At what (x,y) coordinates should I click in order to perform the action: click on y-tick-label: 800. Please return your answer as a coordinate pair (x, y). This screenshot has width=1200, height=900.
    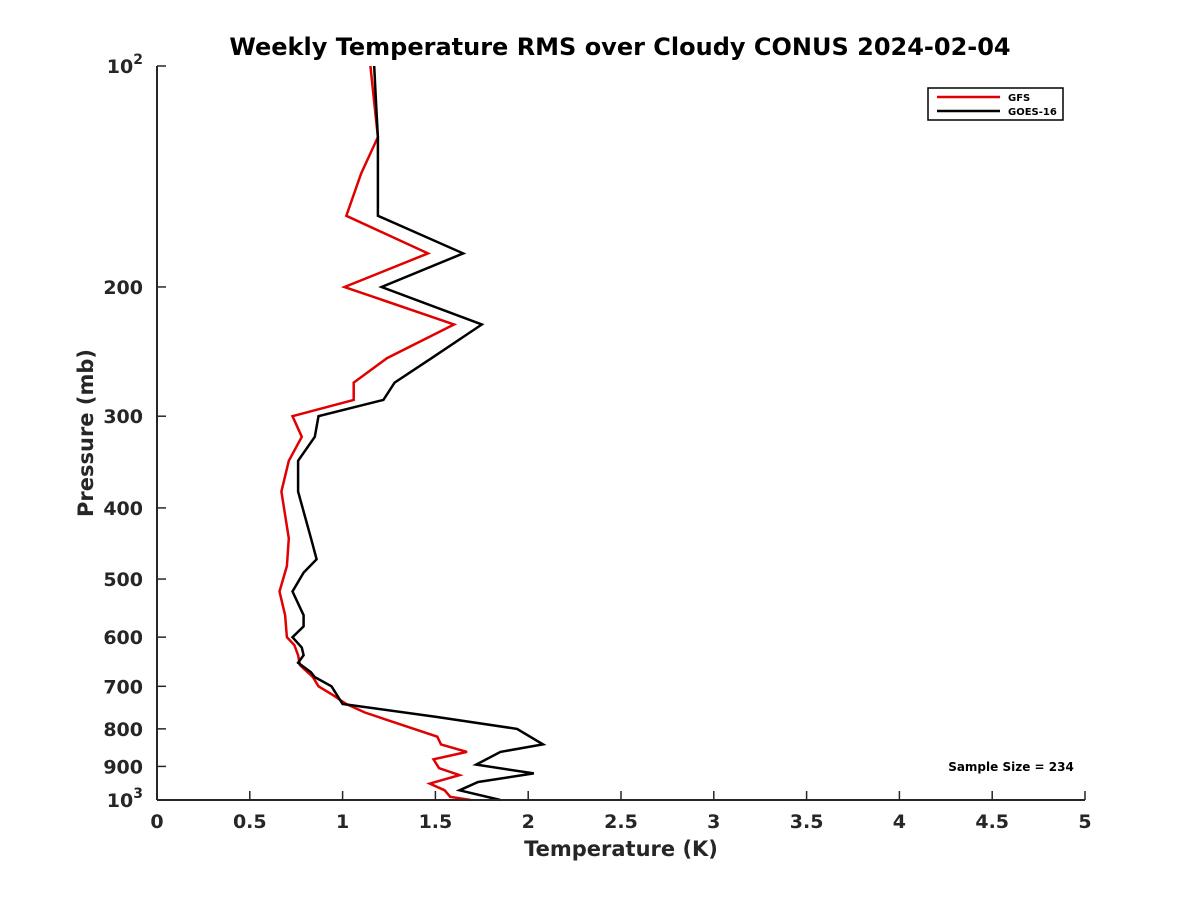
    Looking at the image, I should click on (123, 730).